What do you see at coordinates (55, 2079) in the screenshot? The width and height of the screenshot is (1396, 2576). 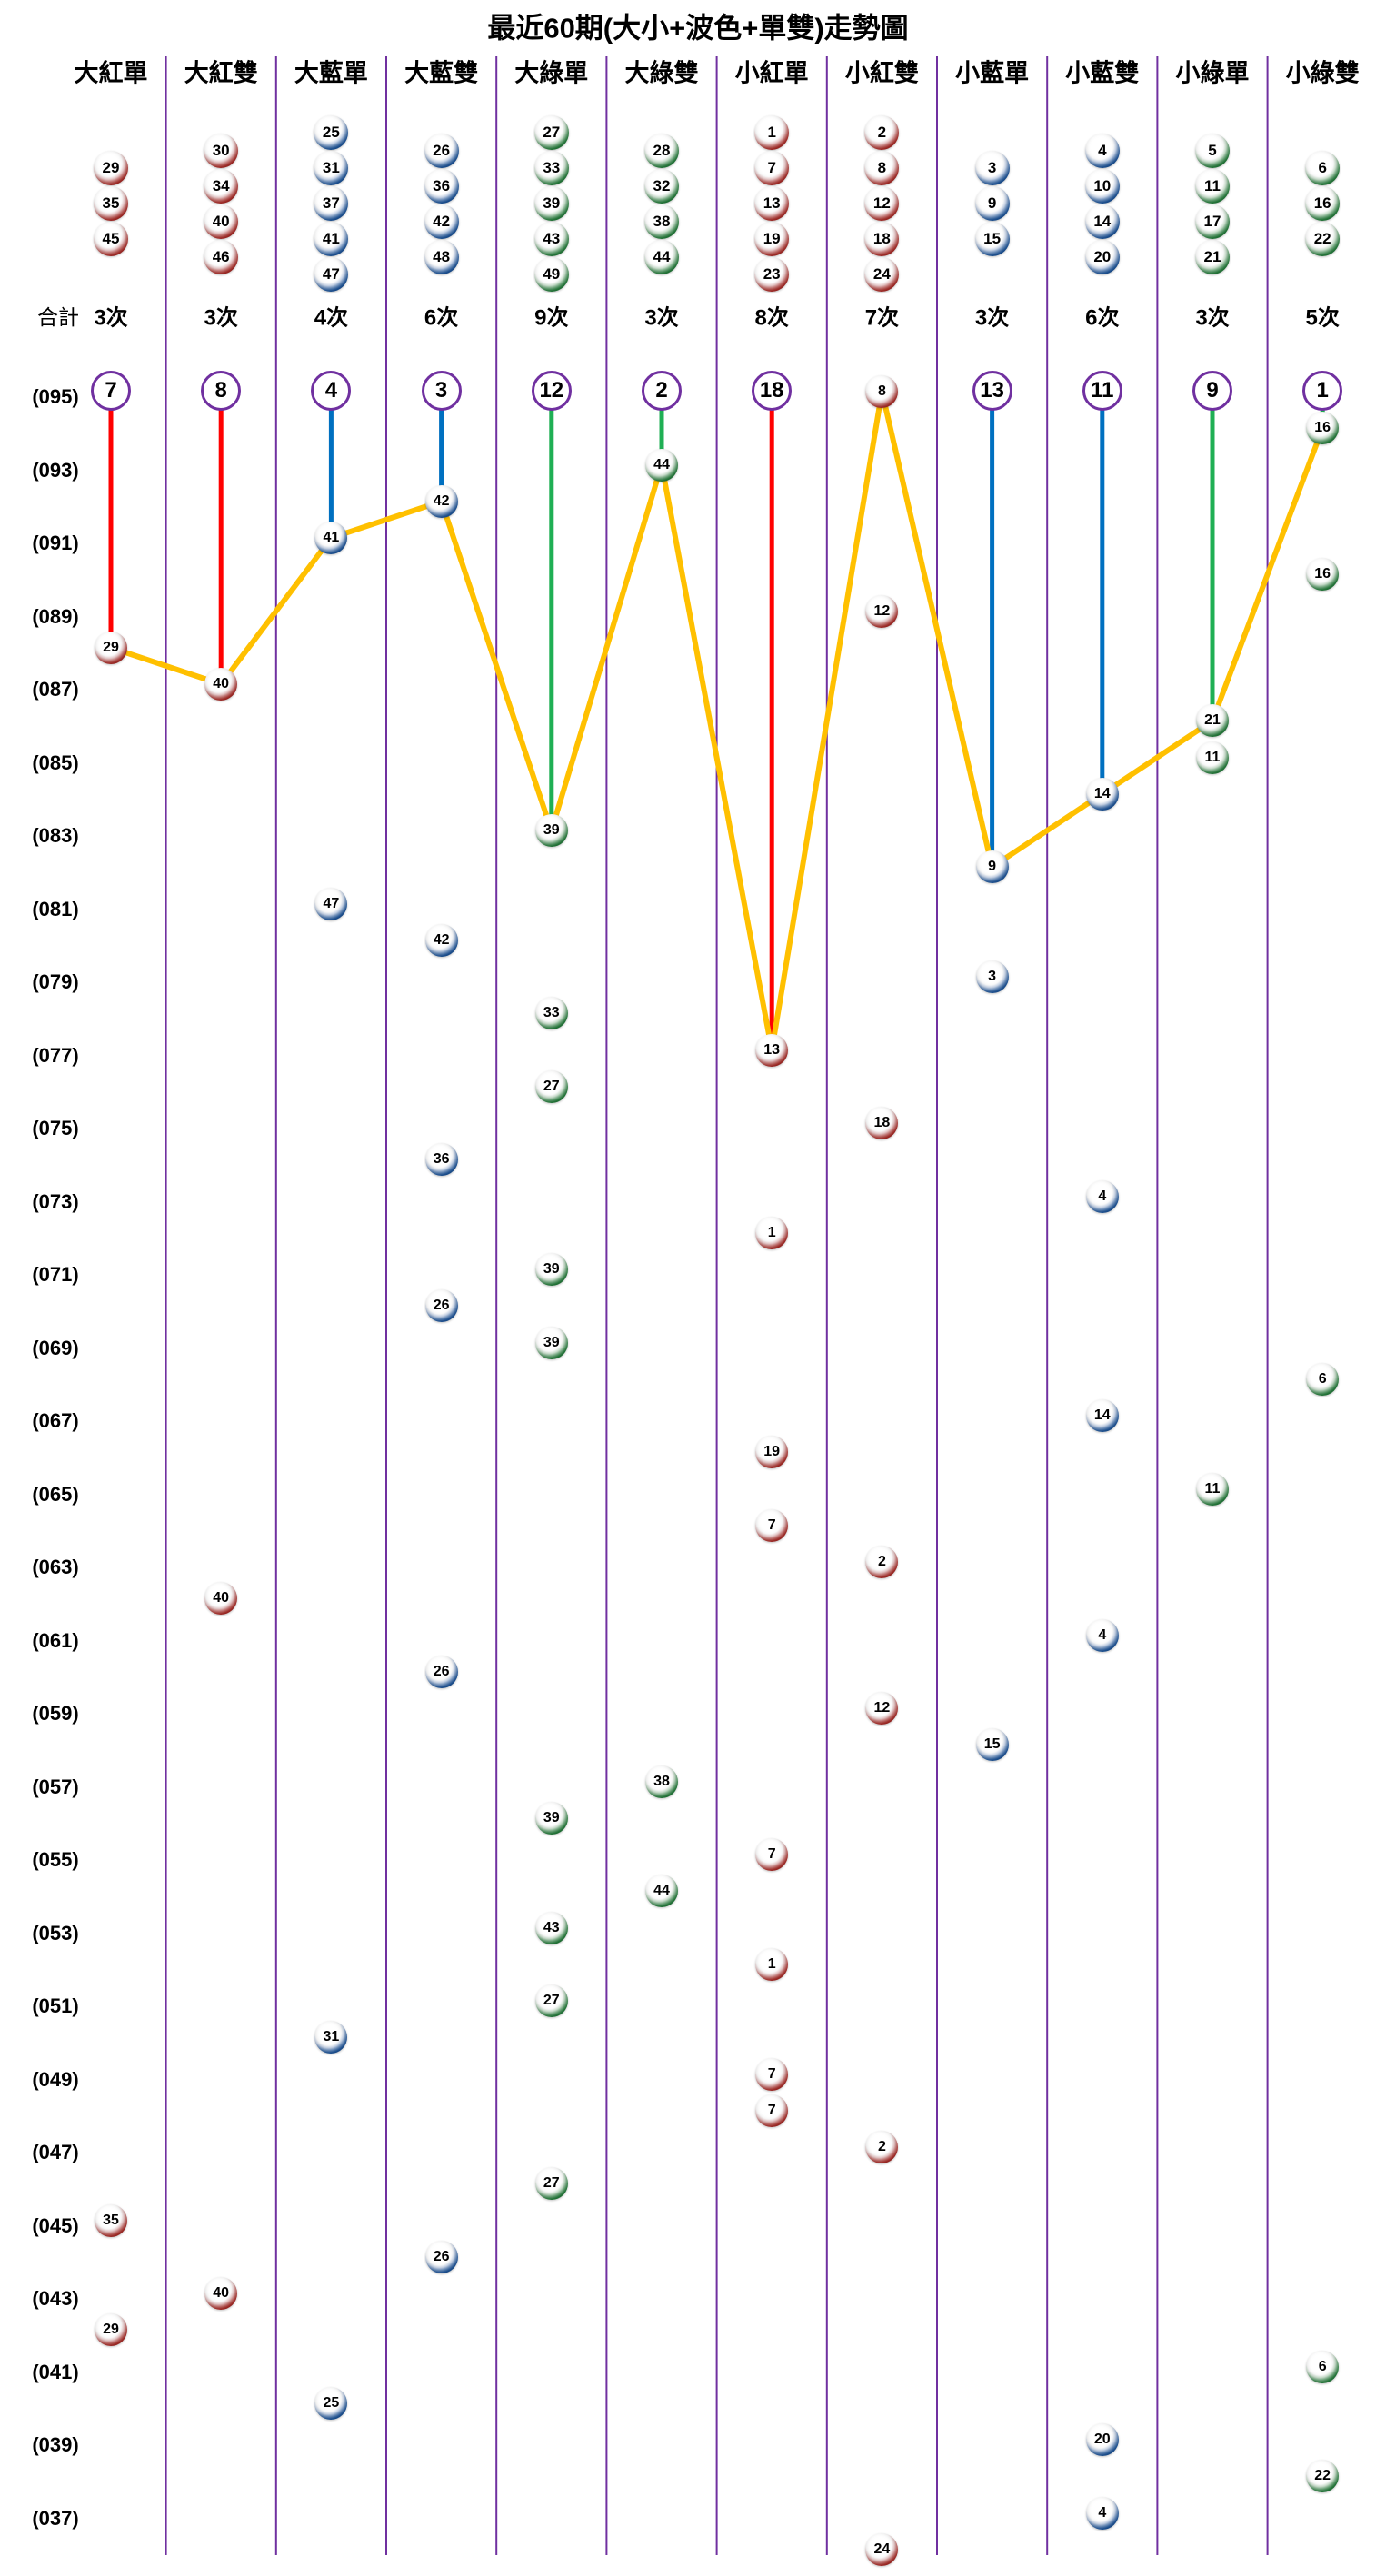 I see `row-label: (049)` at bounding box center [55, 2079].